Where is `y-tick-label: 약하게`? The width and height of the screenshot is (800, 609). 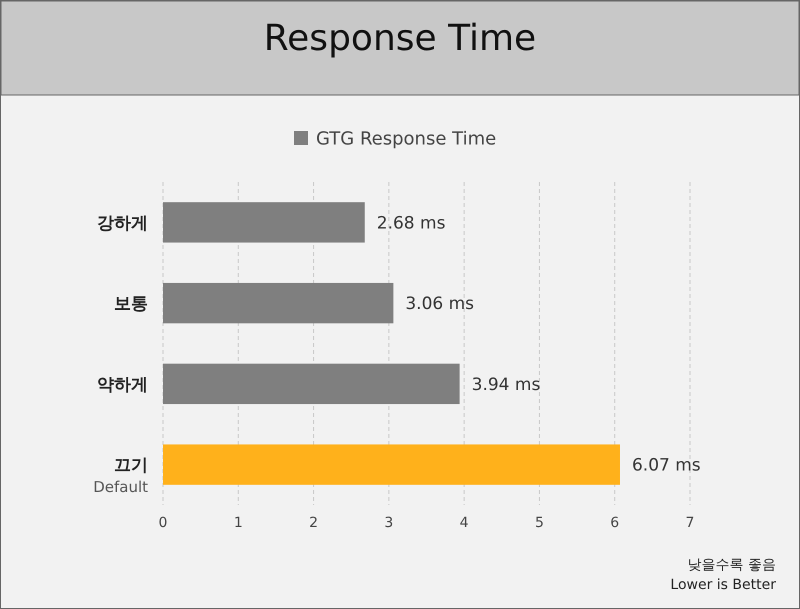 y-tick-label: 약하게 is located at coordinates (122, 384).